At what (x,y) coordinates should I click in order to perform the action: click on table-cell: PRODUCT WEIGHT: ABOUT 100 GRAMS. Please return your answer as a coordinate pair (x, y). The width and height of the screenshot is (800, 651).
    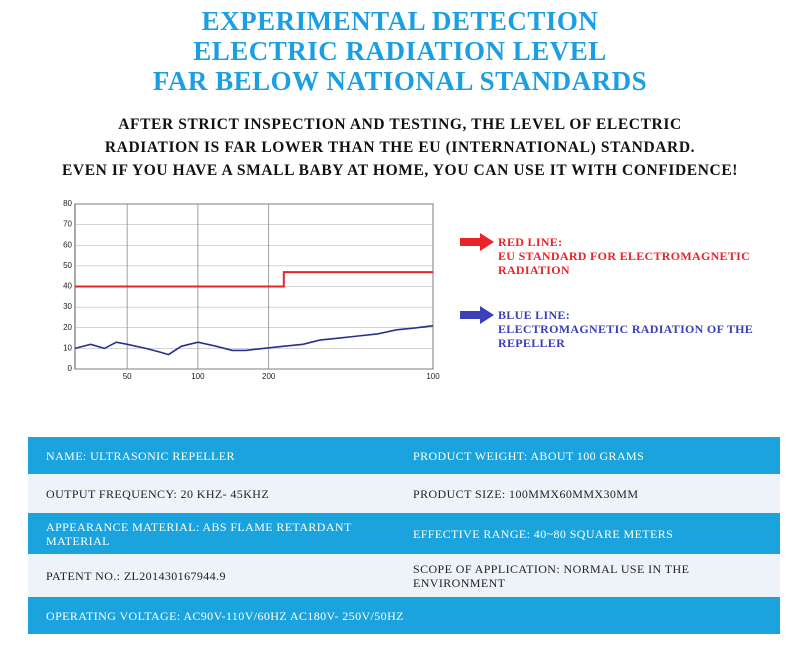
    Looking at the image, I should click on (529, 455).